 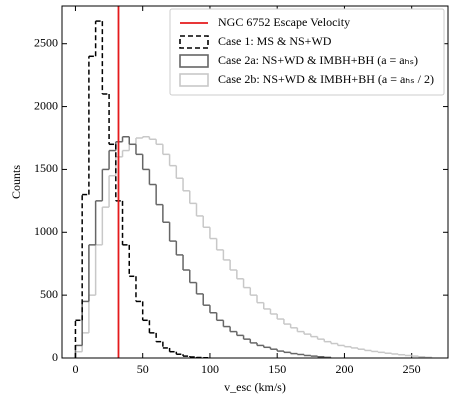 I want to click on legend-label: Case 1: MS & NS+WD, so click(x=275, y=41).